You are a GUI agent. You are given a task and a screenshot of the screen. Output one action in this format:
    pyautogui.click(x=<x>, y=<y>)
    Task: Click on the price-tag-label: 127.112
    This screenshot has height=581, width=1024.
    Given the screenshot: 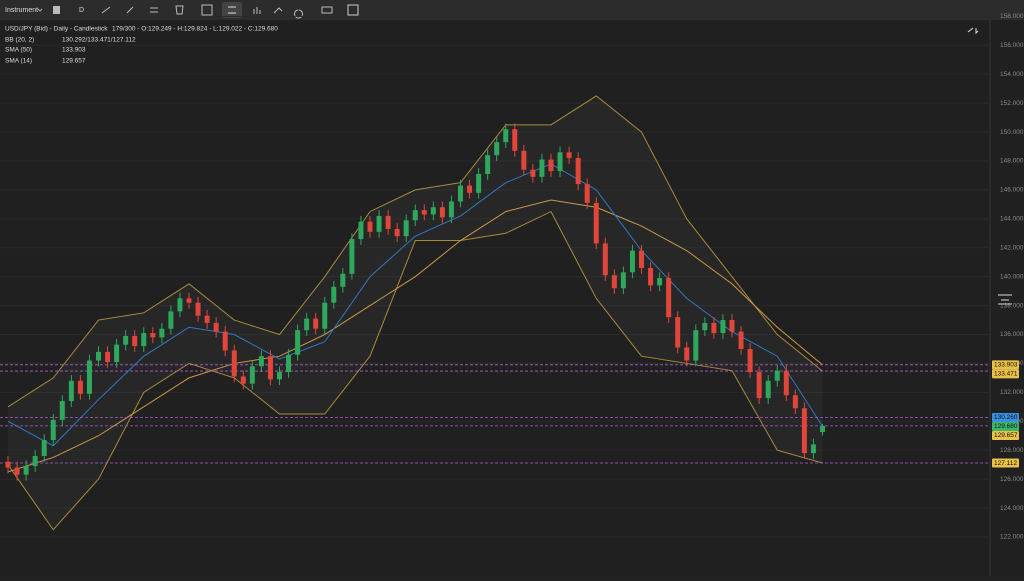 What is the action you would take?
    pyautogui.click(x=1005, y=463)
    